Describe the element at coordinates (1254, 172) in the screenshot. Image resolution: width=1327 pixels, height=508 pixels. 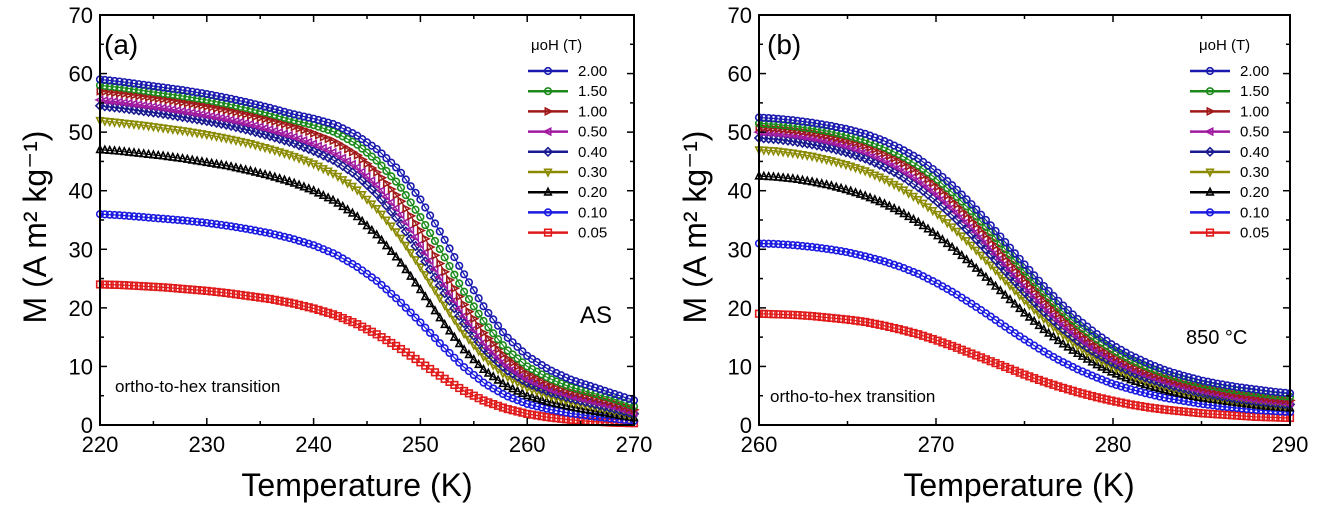
I see `panel-b-legend-label: 0.30` at that location.